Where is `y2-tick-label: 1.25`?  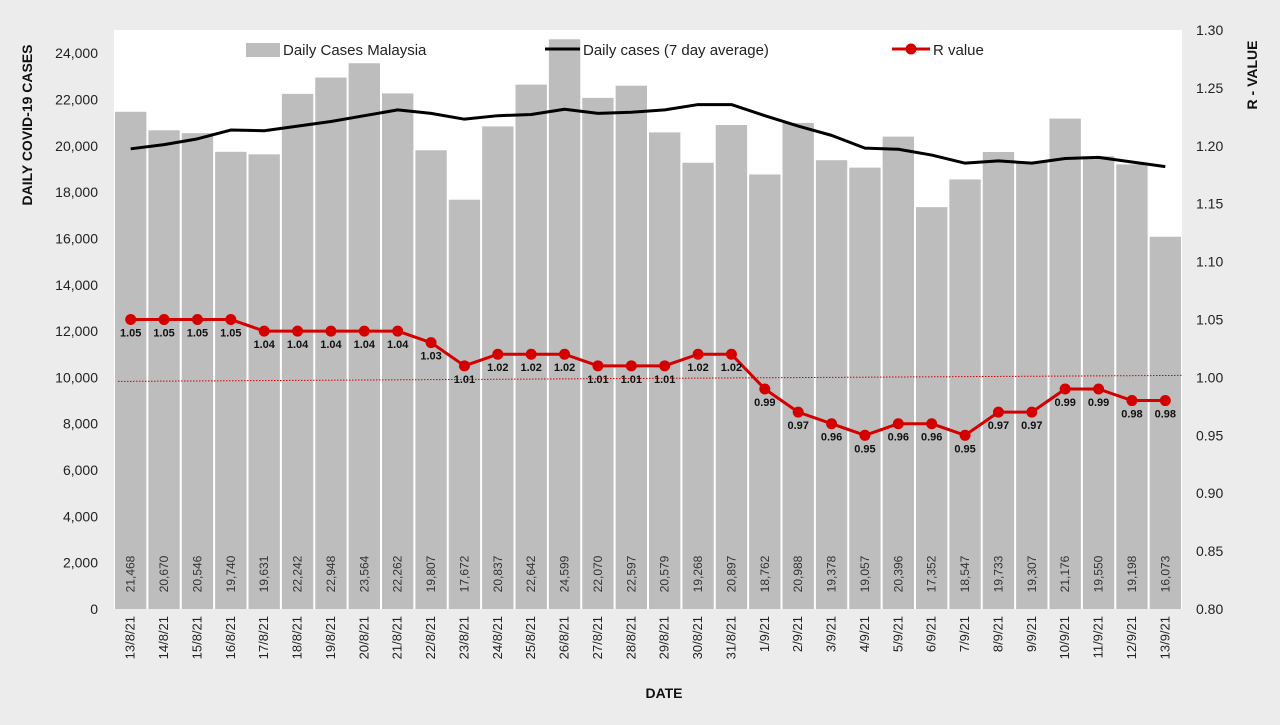
y2-tick-label: 1.25 is located at coordinates (1209, 88).